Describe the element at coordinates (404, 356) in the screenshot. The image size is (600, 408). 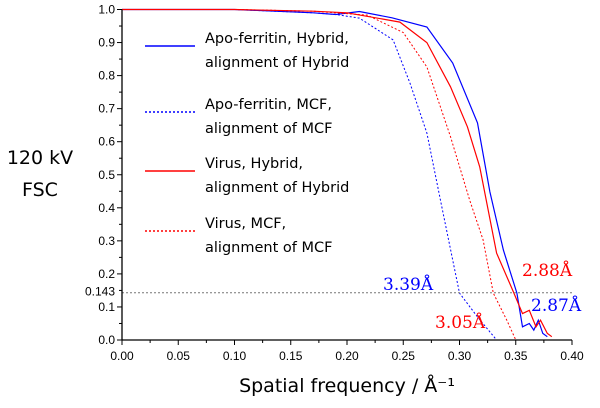
I see `x-tick-label: 0.25` at that location.